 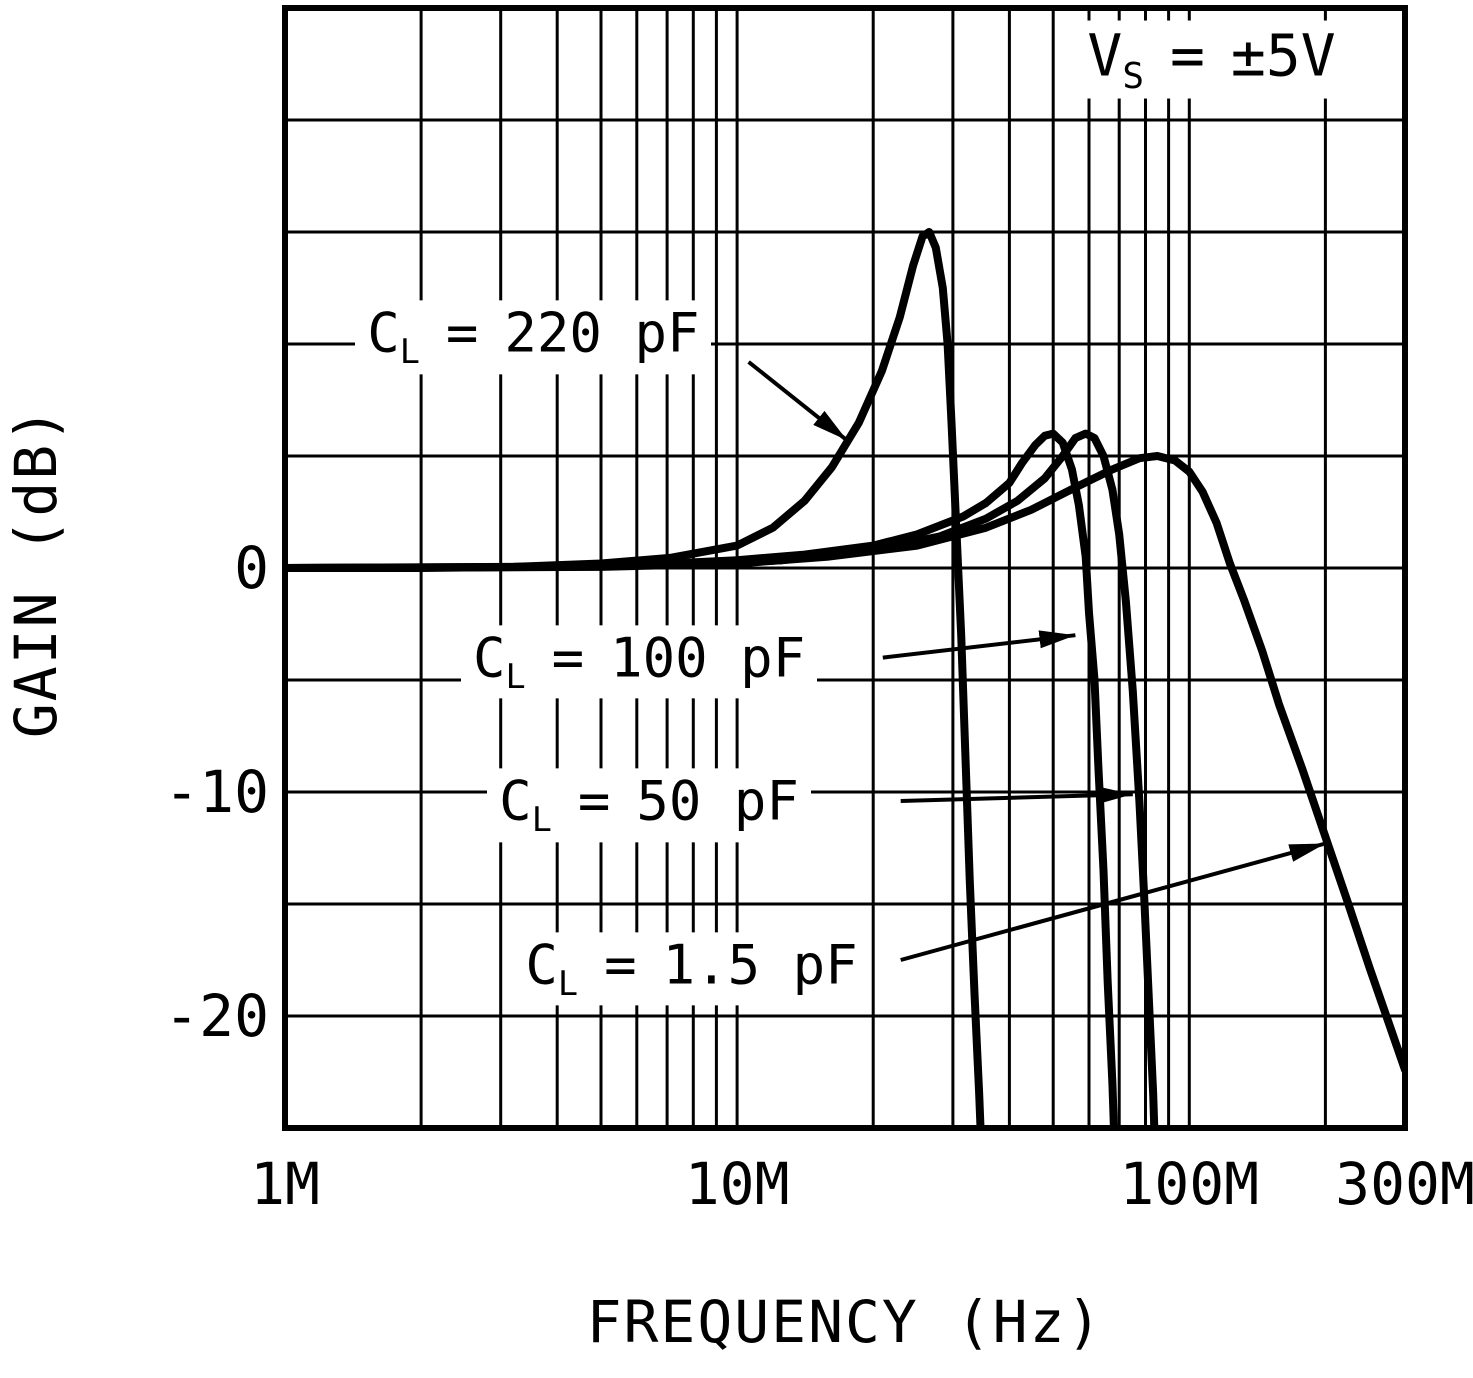 What do you see at coordinates (1189, 1184) in the screenshot?
I see `x-tick-100M: 100M` at bounding box center [1189, 1184].